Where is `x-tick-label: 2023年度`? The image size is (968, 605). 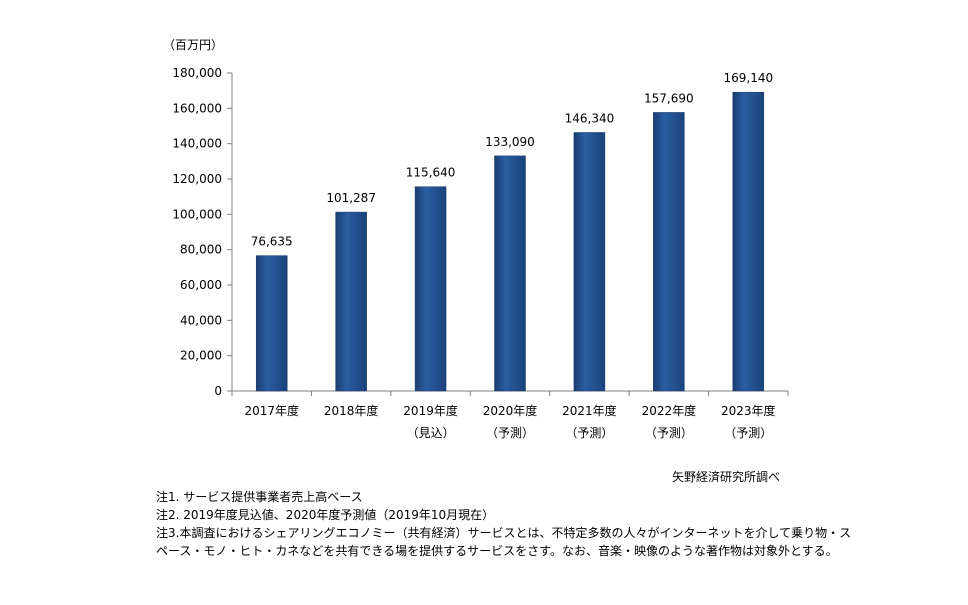 x-tick-label: 2023年度 is located at coordinates (748, 410).